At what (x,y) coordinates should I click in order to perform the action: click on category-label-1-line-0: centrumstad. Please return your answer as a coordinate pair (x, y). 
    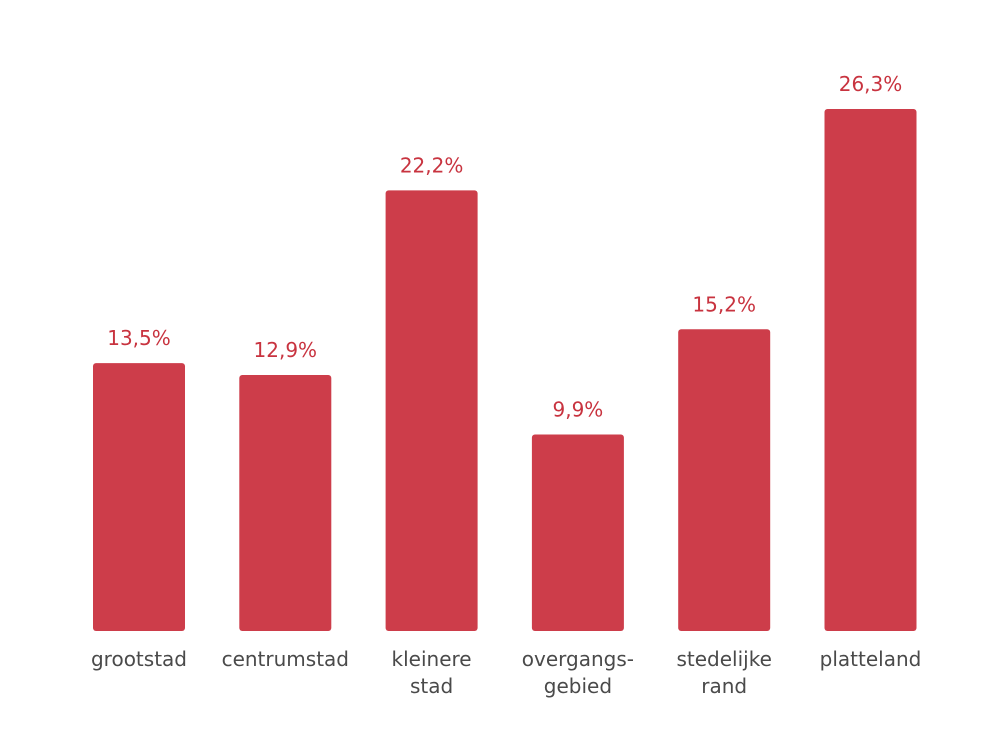
    Looking at the image, I should click on (285, 659).